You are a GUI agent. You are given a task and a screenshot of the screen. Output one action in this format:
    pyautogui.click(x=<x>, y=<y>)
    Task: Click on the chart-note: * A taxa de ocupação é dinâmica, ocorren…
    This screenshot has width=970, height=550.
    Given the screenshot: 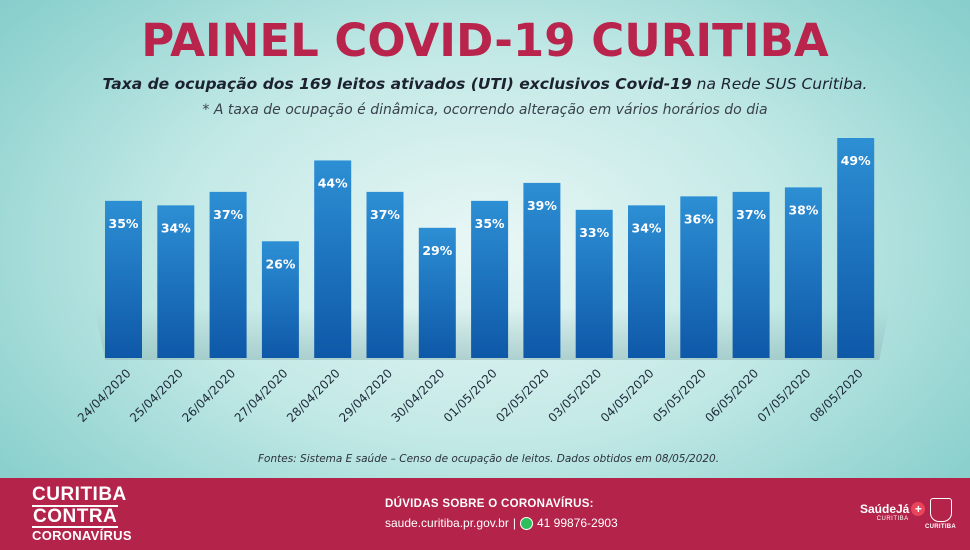 What is the action you would take?
    pyautogui.click(x=485, y=110)
    